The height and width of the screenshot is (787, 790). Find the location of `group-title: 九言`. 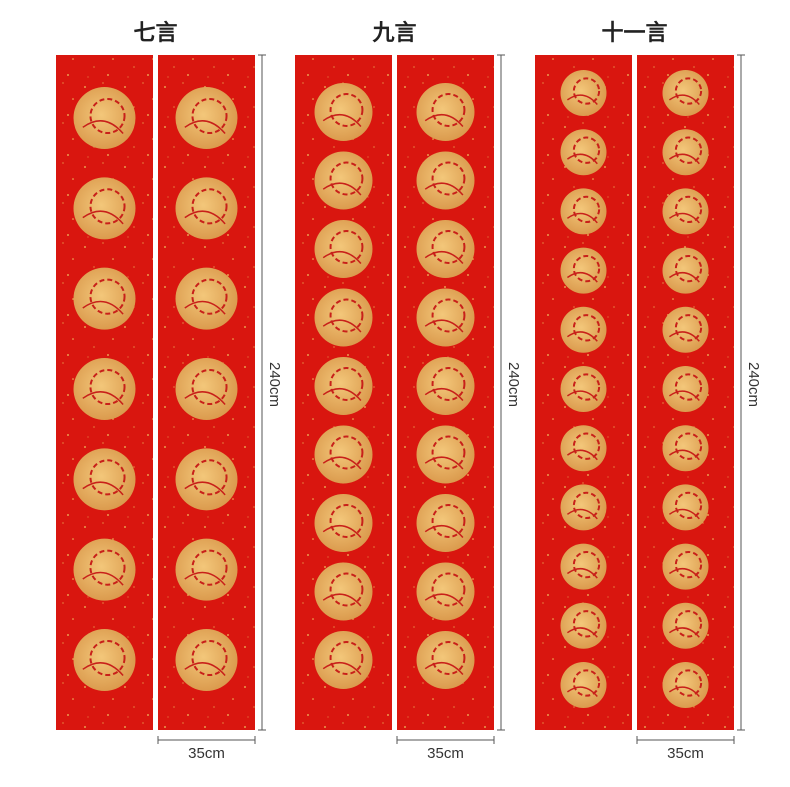

group-title: 九言 is located at coordinates (393, 33).